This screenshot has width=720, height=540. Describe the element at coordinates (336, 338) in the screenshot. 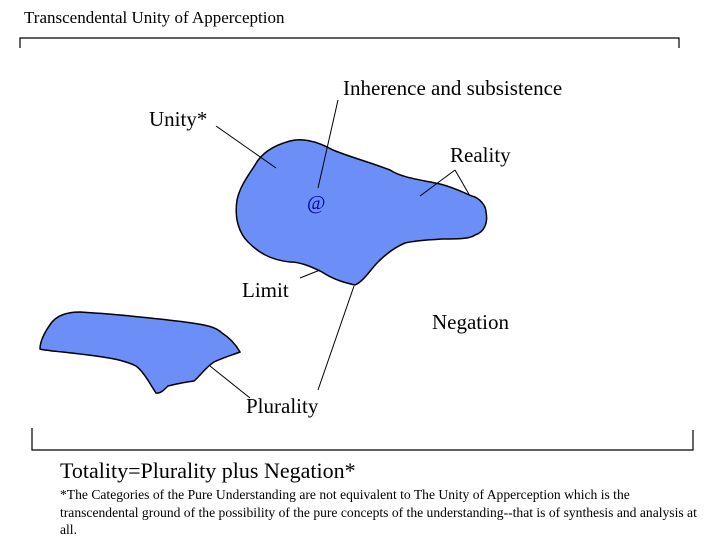

I see `negation-leader-line` at that location.